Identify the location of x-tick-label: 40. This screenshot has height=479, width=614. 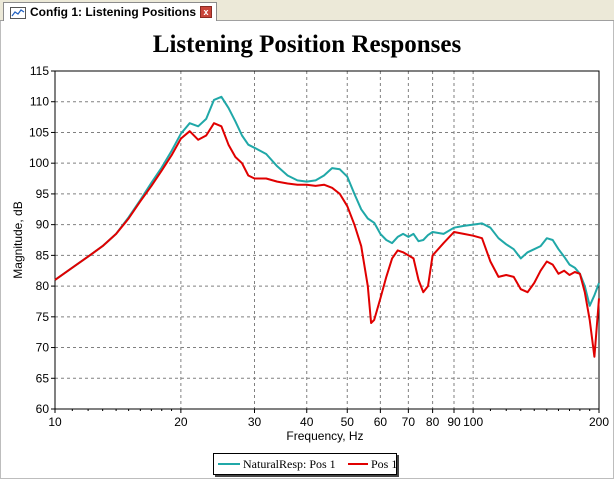
(307, 422).